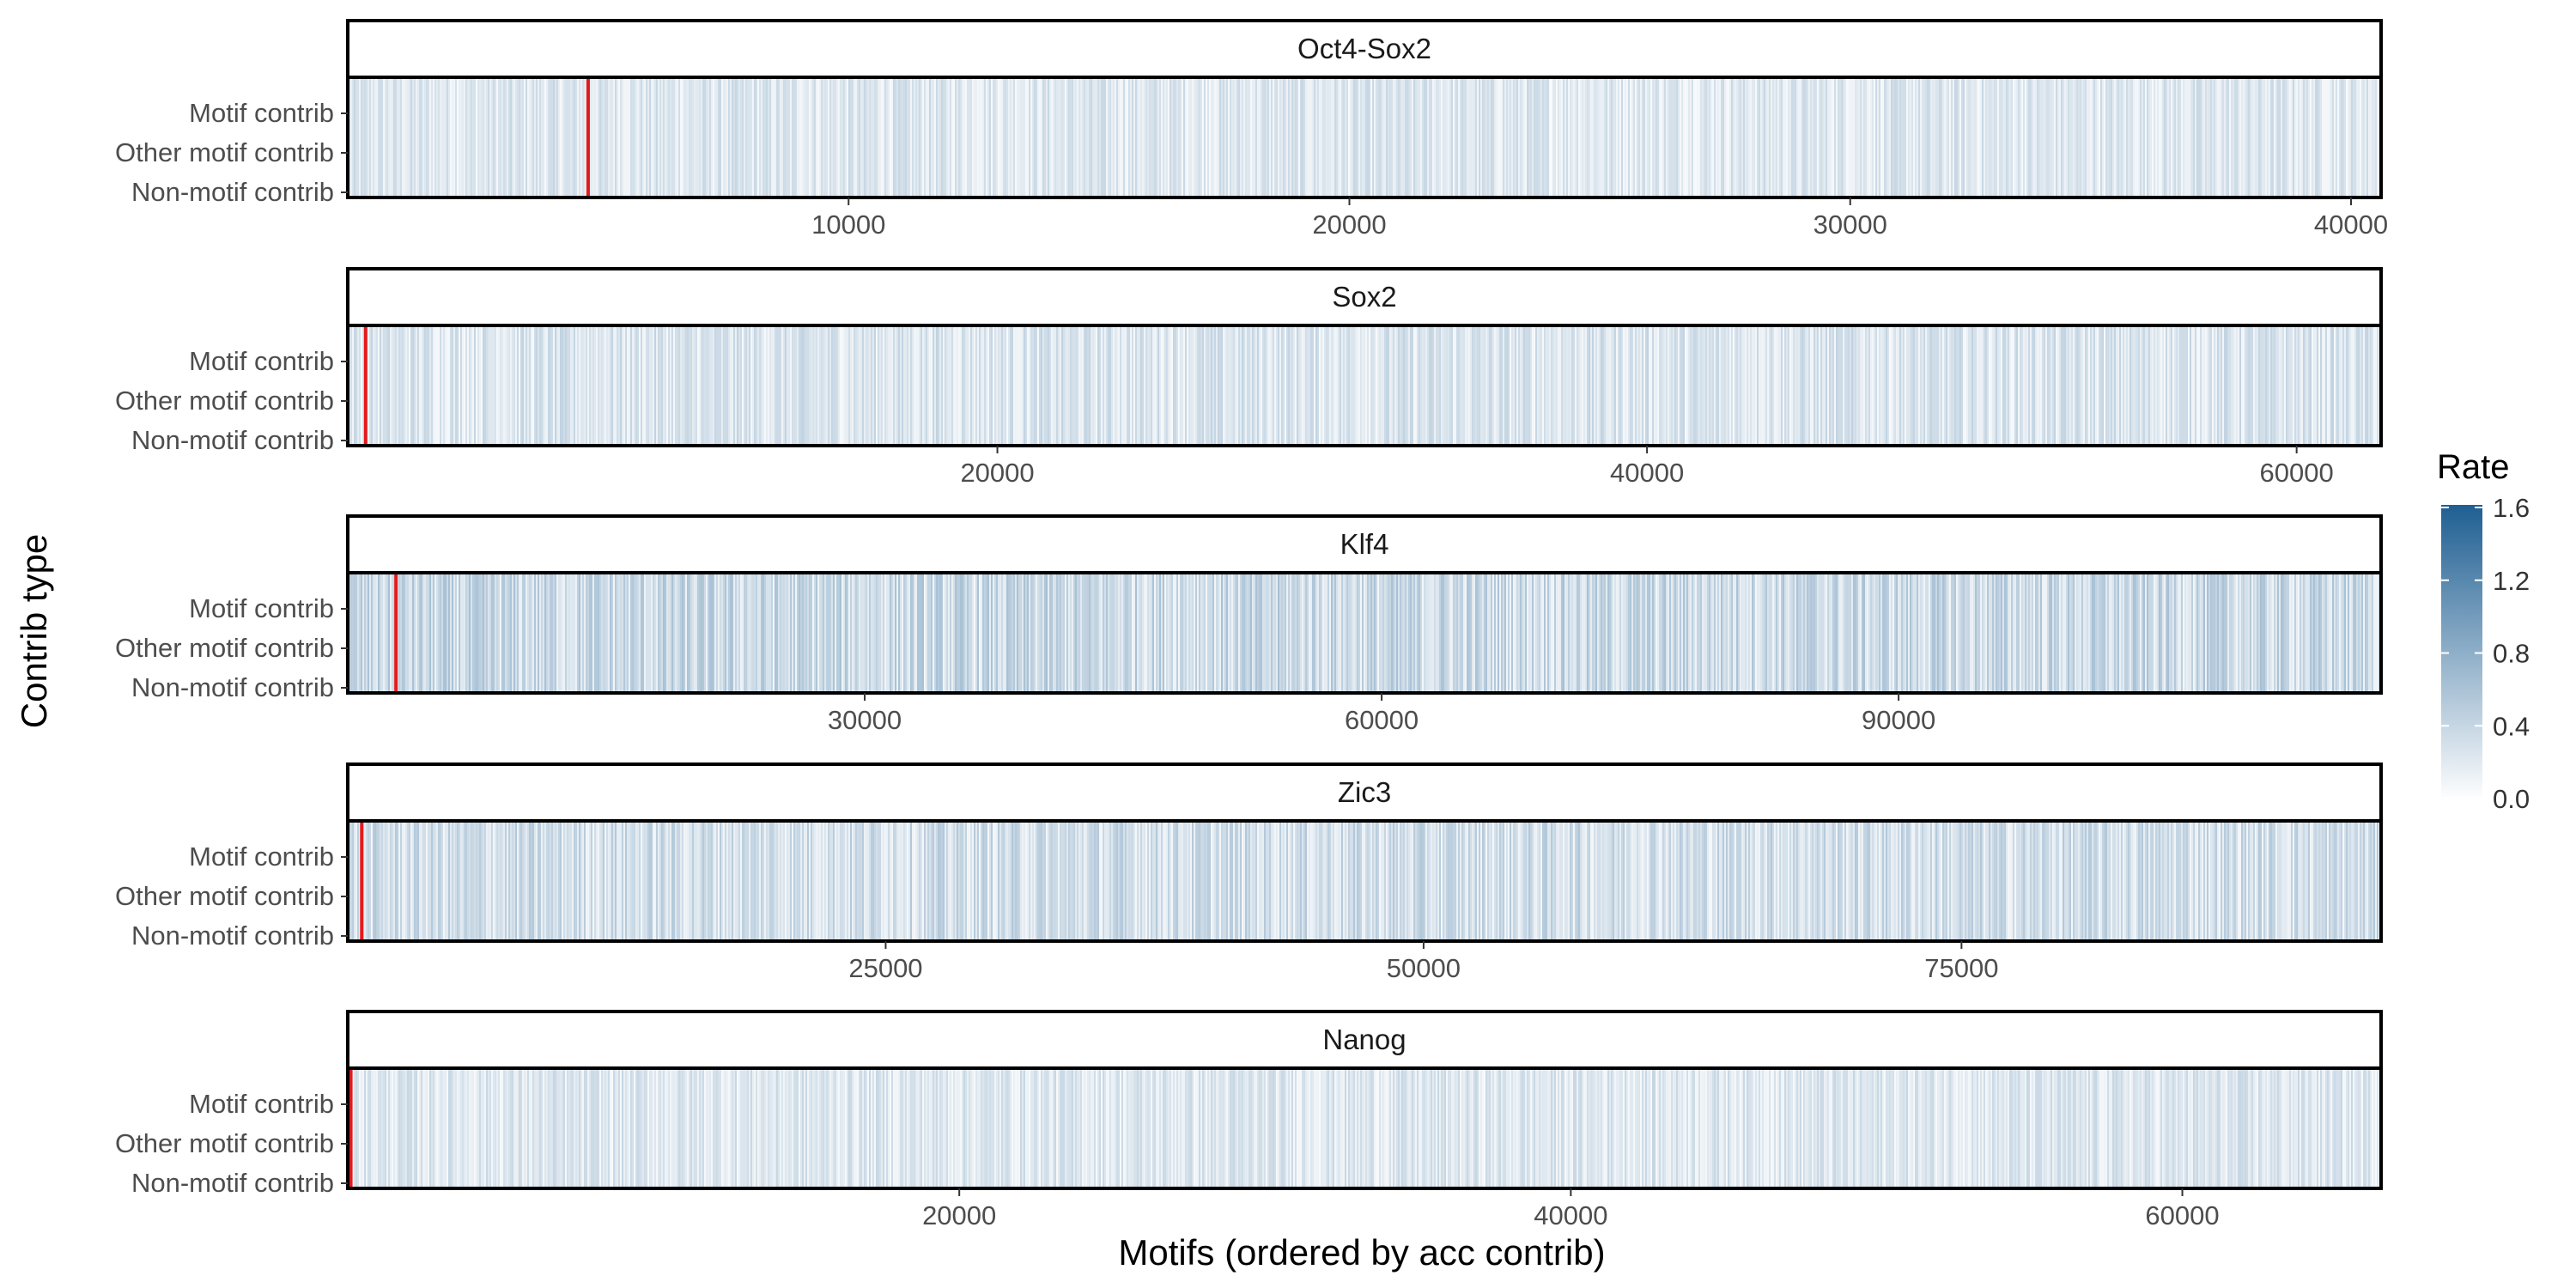 Image resolution: width=2576 pixels, height=1288 pixels. I want to click on facet-title: Sox2, so click(1364, 297).